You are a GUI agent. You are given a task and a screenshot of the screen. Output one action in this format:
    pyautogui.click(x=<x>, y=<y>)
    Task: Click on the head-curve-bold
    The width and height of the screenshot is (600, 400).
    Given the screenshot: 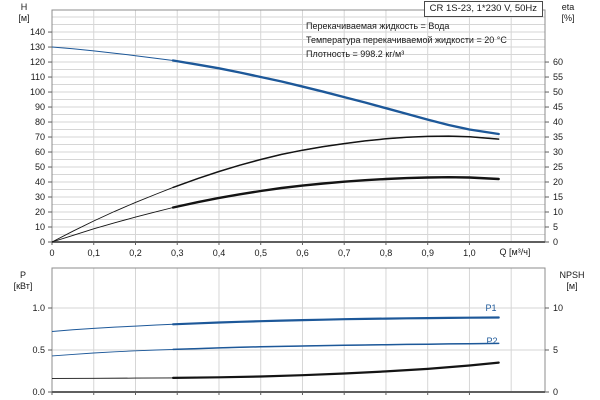 What is the action you would take?
    pyautogui.click(x=335, y=97)
    